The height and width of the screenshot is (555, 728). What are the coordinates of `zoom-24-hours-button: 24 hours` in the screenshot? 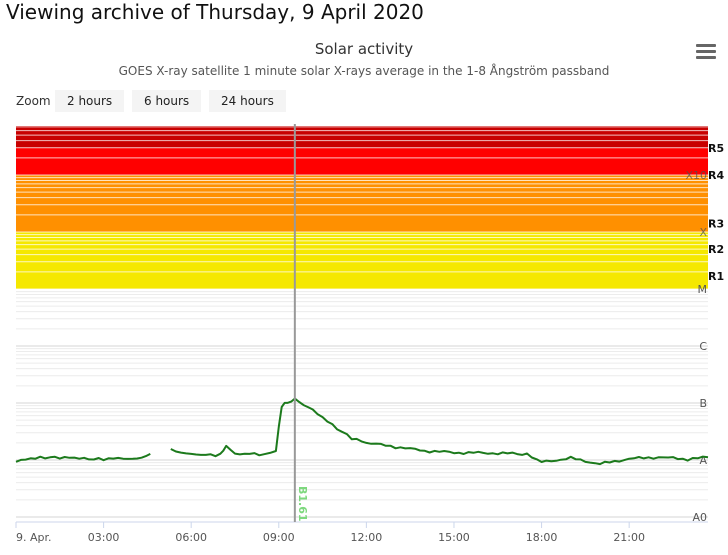 It's located at (247, 101).